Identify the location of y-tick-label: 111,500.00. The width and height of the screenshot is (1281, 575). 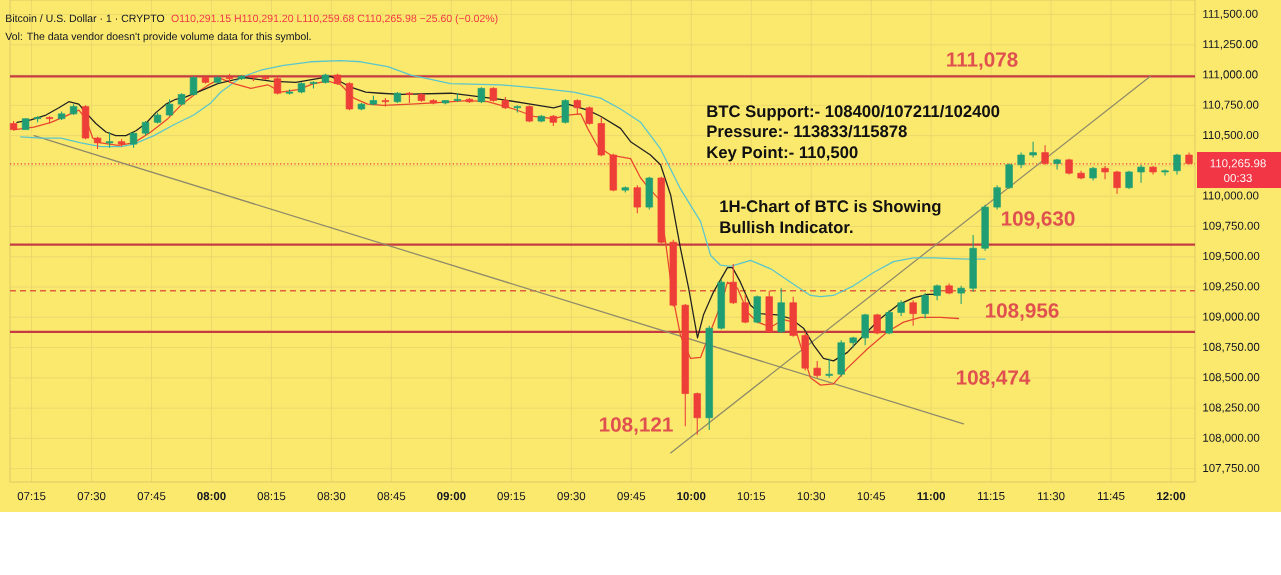
(1230, 14).